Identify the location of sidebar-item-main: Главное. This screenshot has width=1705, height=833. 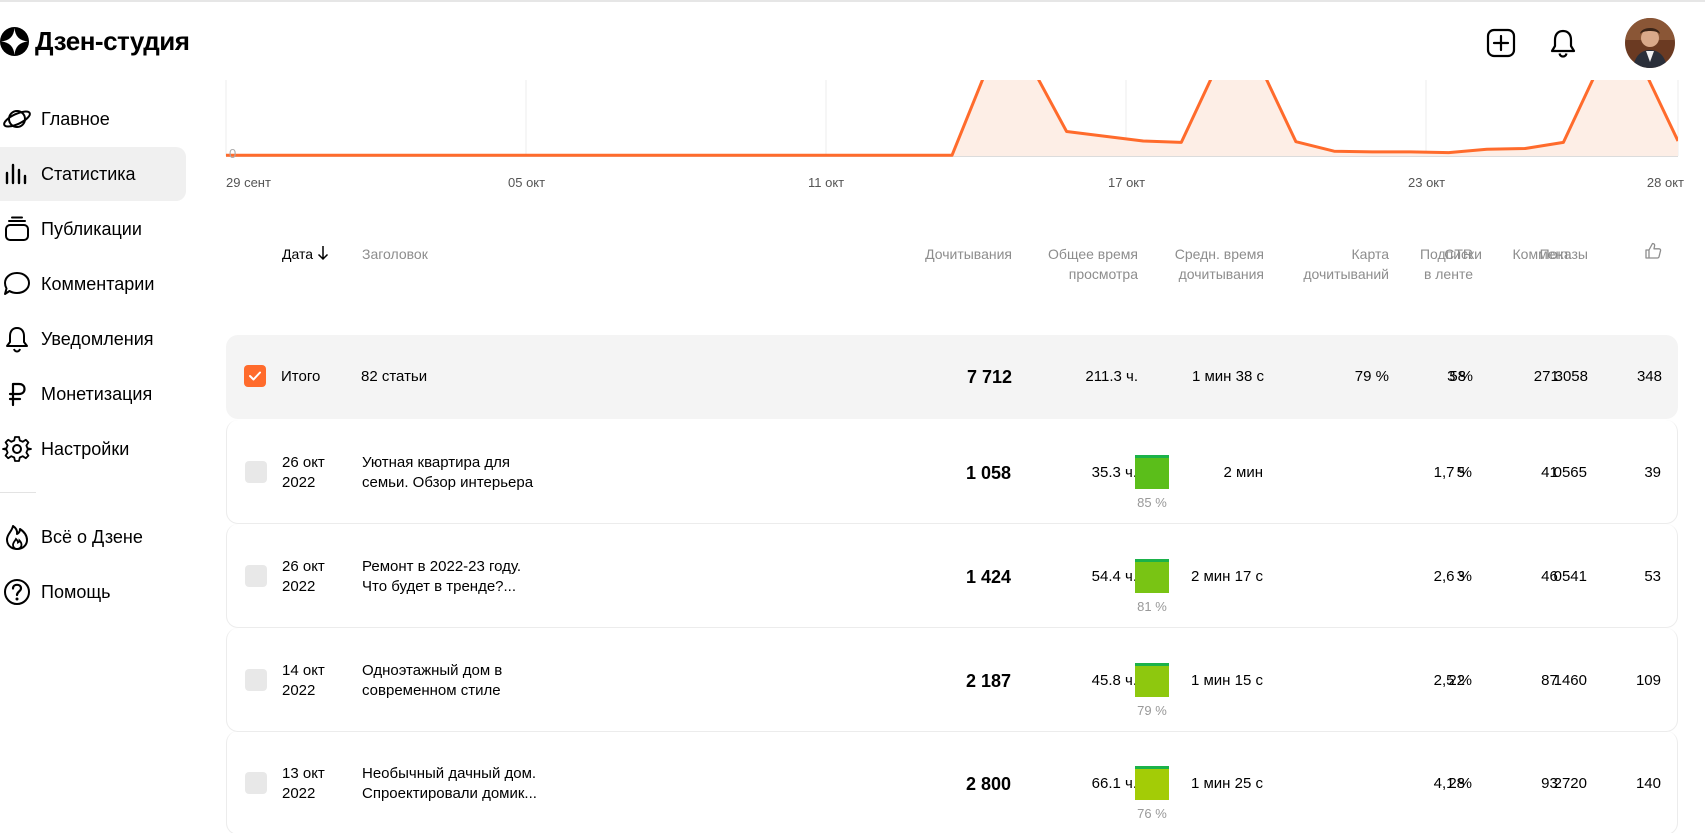
(93, 119).